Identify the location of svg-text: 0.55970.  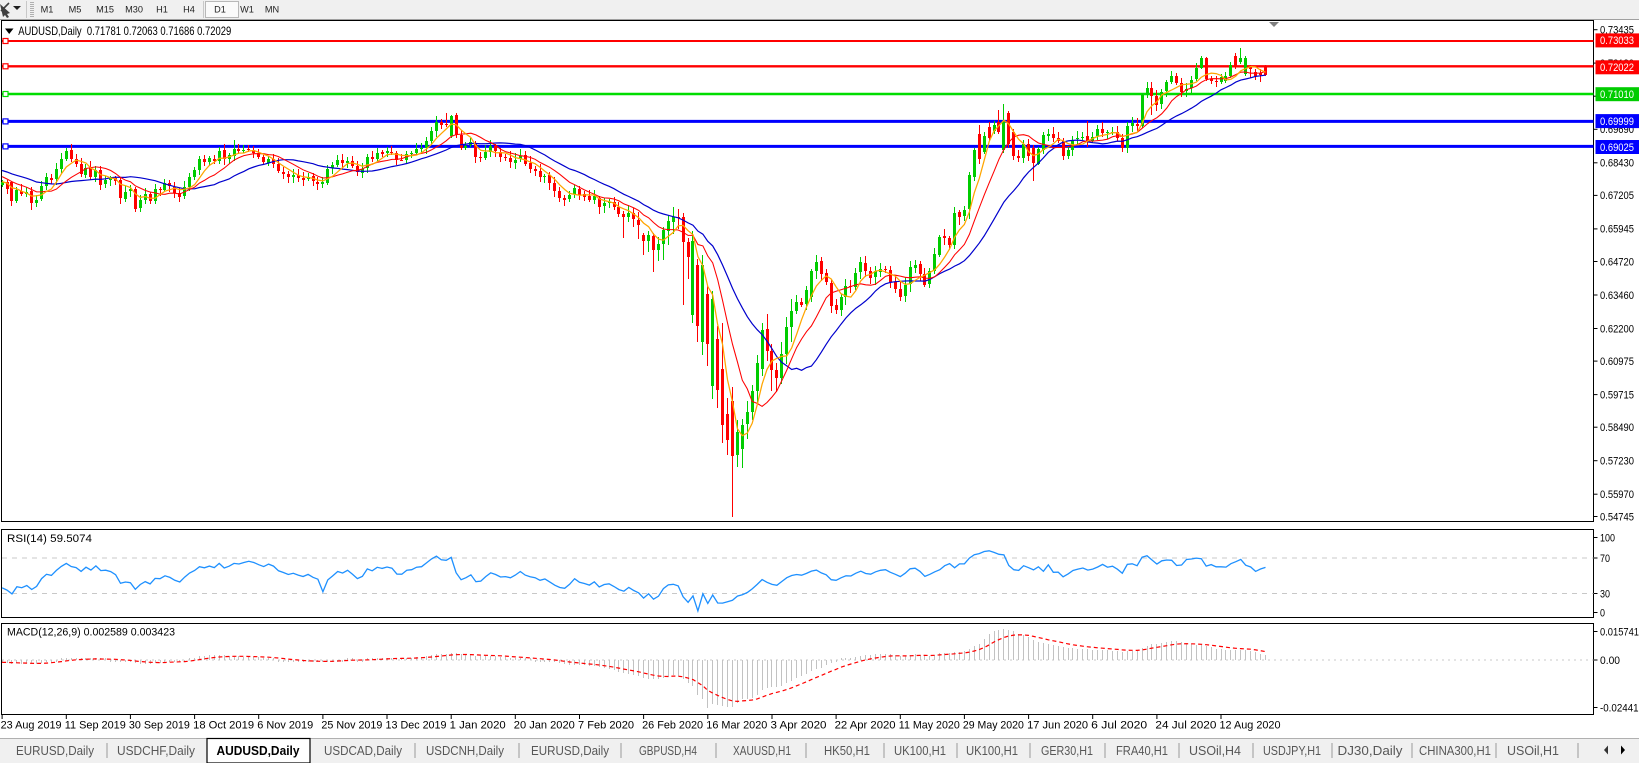
(1617, 495).